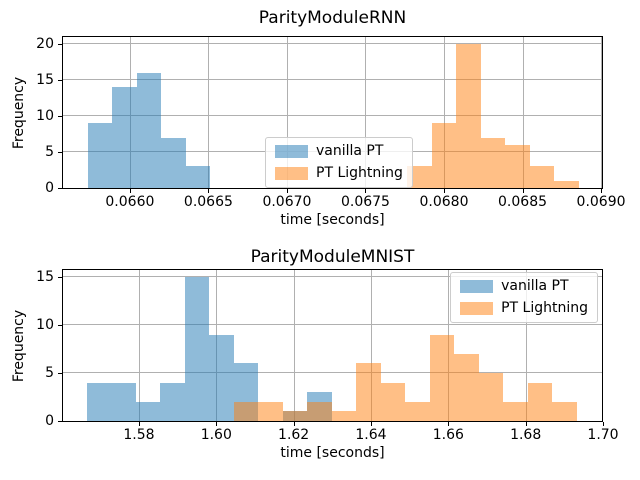 This screenshot has width=640, height=480. What do you see at coordinates (526, 435) in the screenshot?
I see `x-tick-label: 1.68` at bounding box center [526, 435].